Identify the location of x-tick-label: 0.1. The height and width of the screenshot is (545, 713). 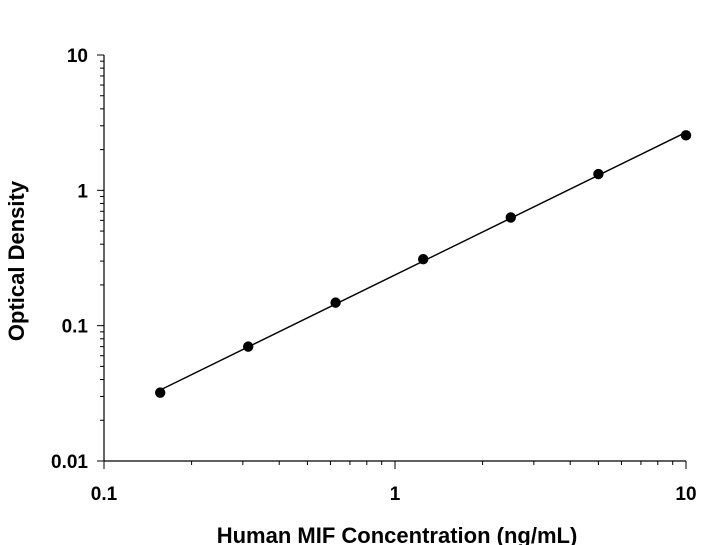
(104, 494).